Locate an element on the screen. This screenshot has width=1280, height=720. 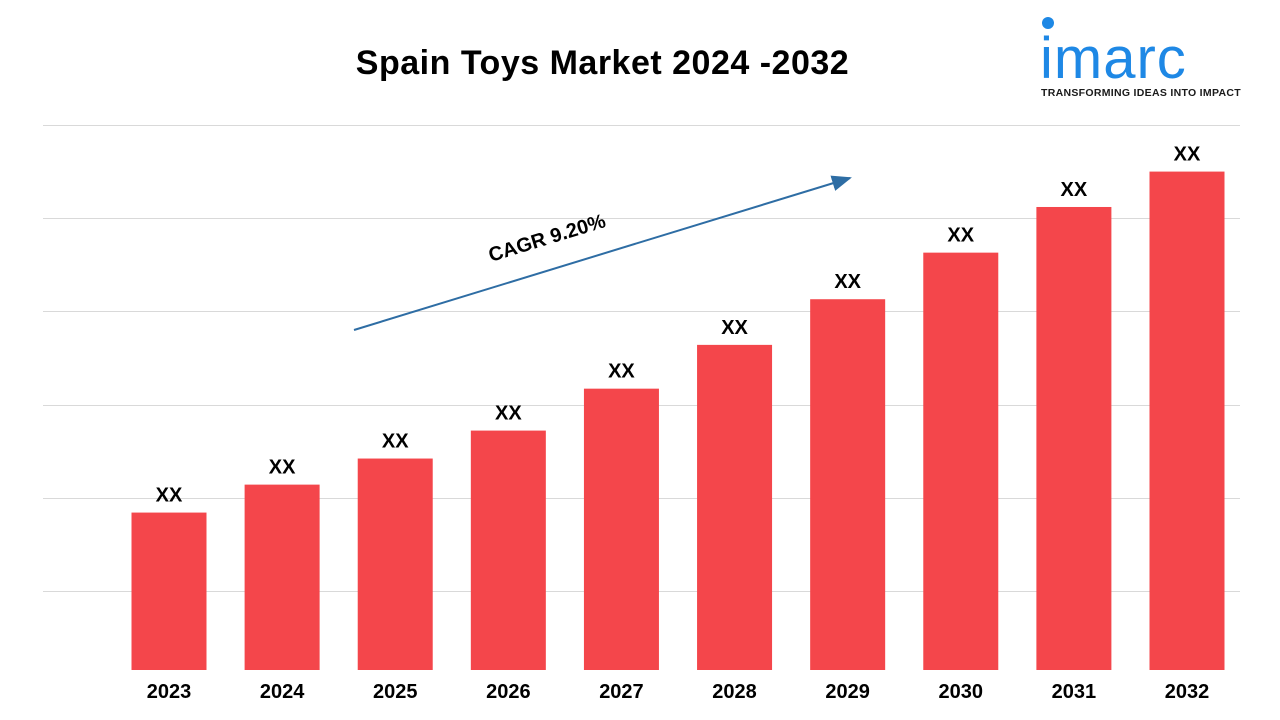
data-label-2028: XX is located at coordinates (734, 328).